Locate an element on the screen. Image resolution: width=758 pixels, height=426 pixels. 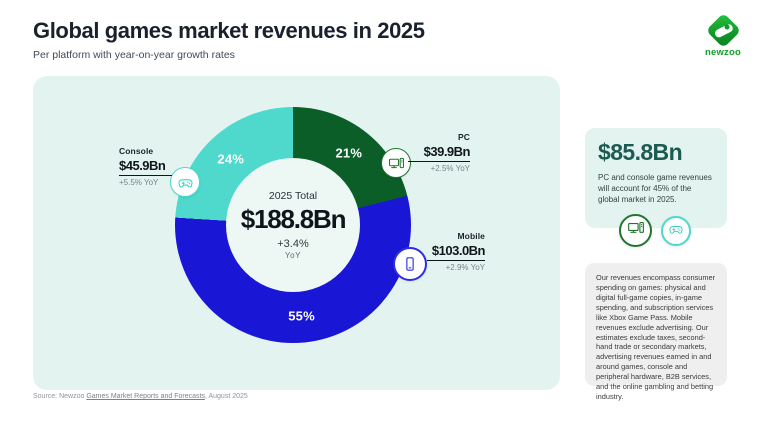
pc-label: PC is located at coordinates (463, 137).